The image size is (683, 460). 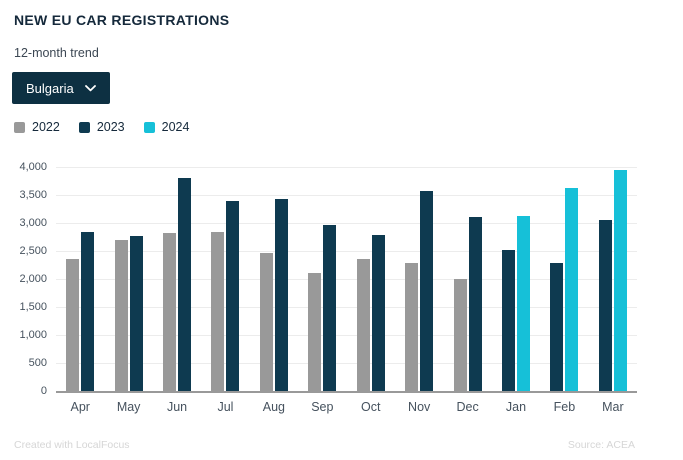 I want to click on bar-2024-mar, so click(x=620, y=280).